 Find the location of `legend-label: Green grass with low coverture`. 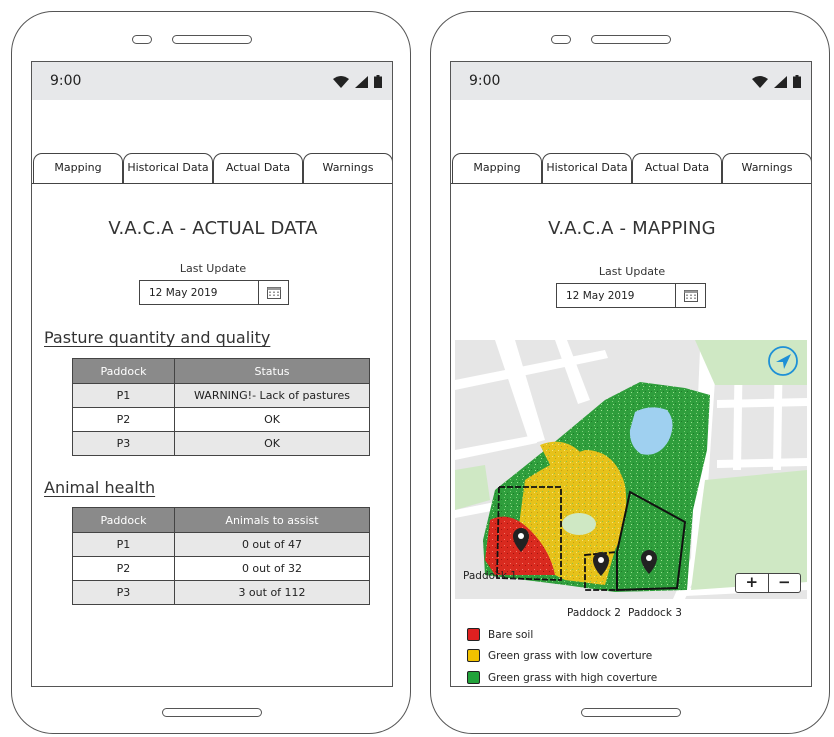

legend-label: Green grass with low coverture is located at coordinates (570, 655).